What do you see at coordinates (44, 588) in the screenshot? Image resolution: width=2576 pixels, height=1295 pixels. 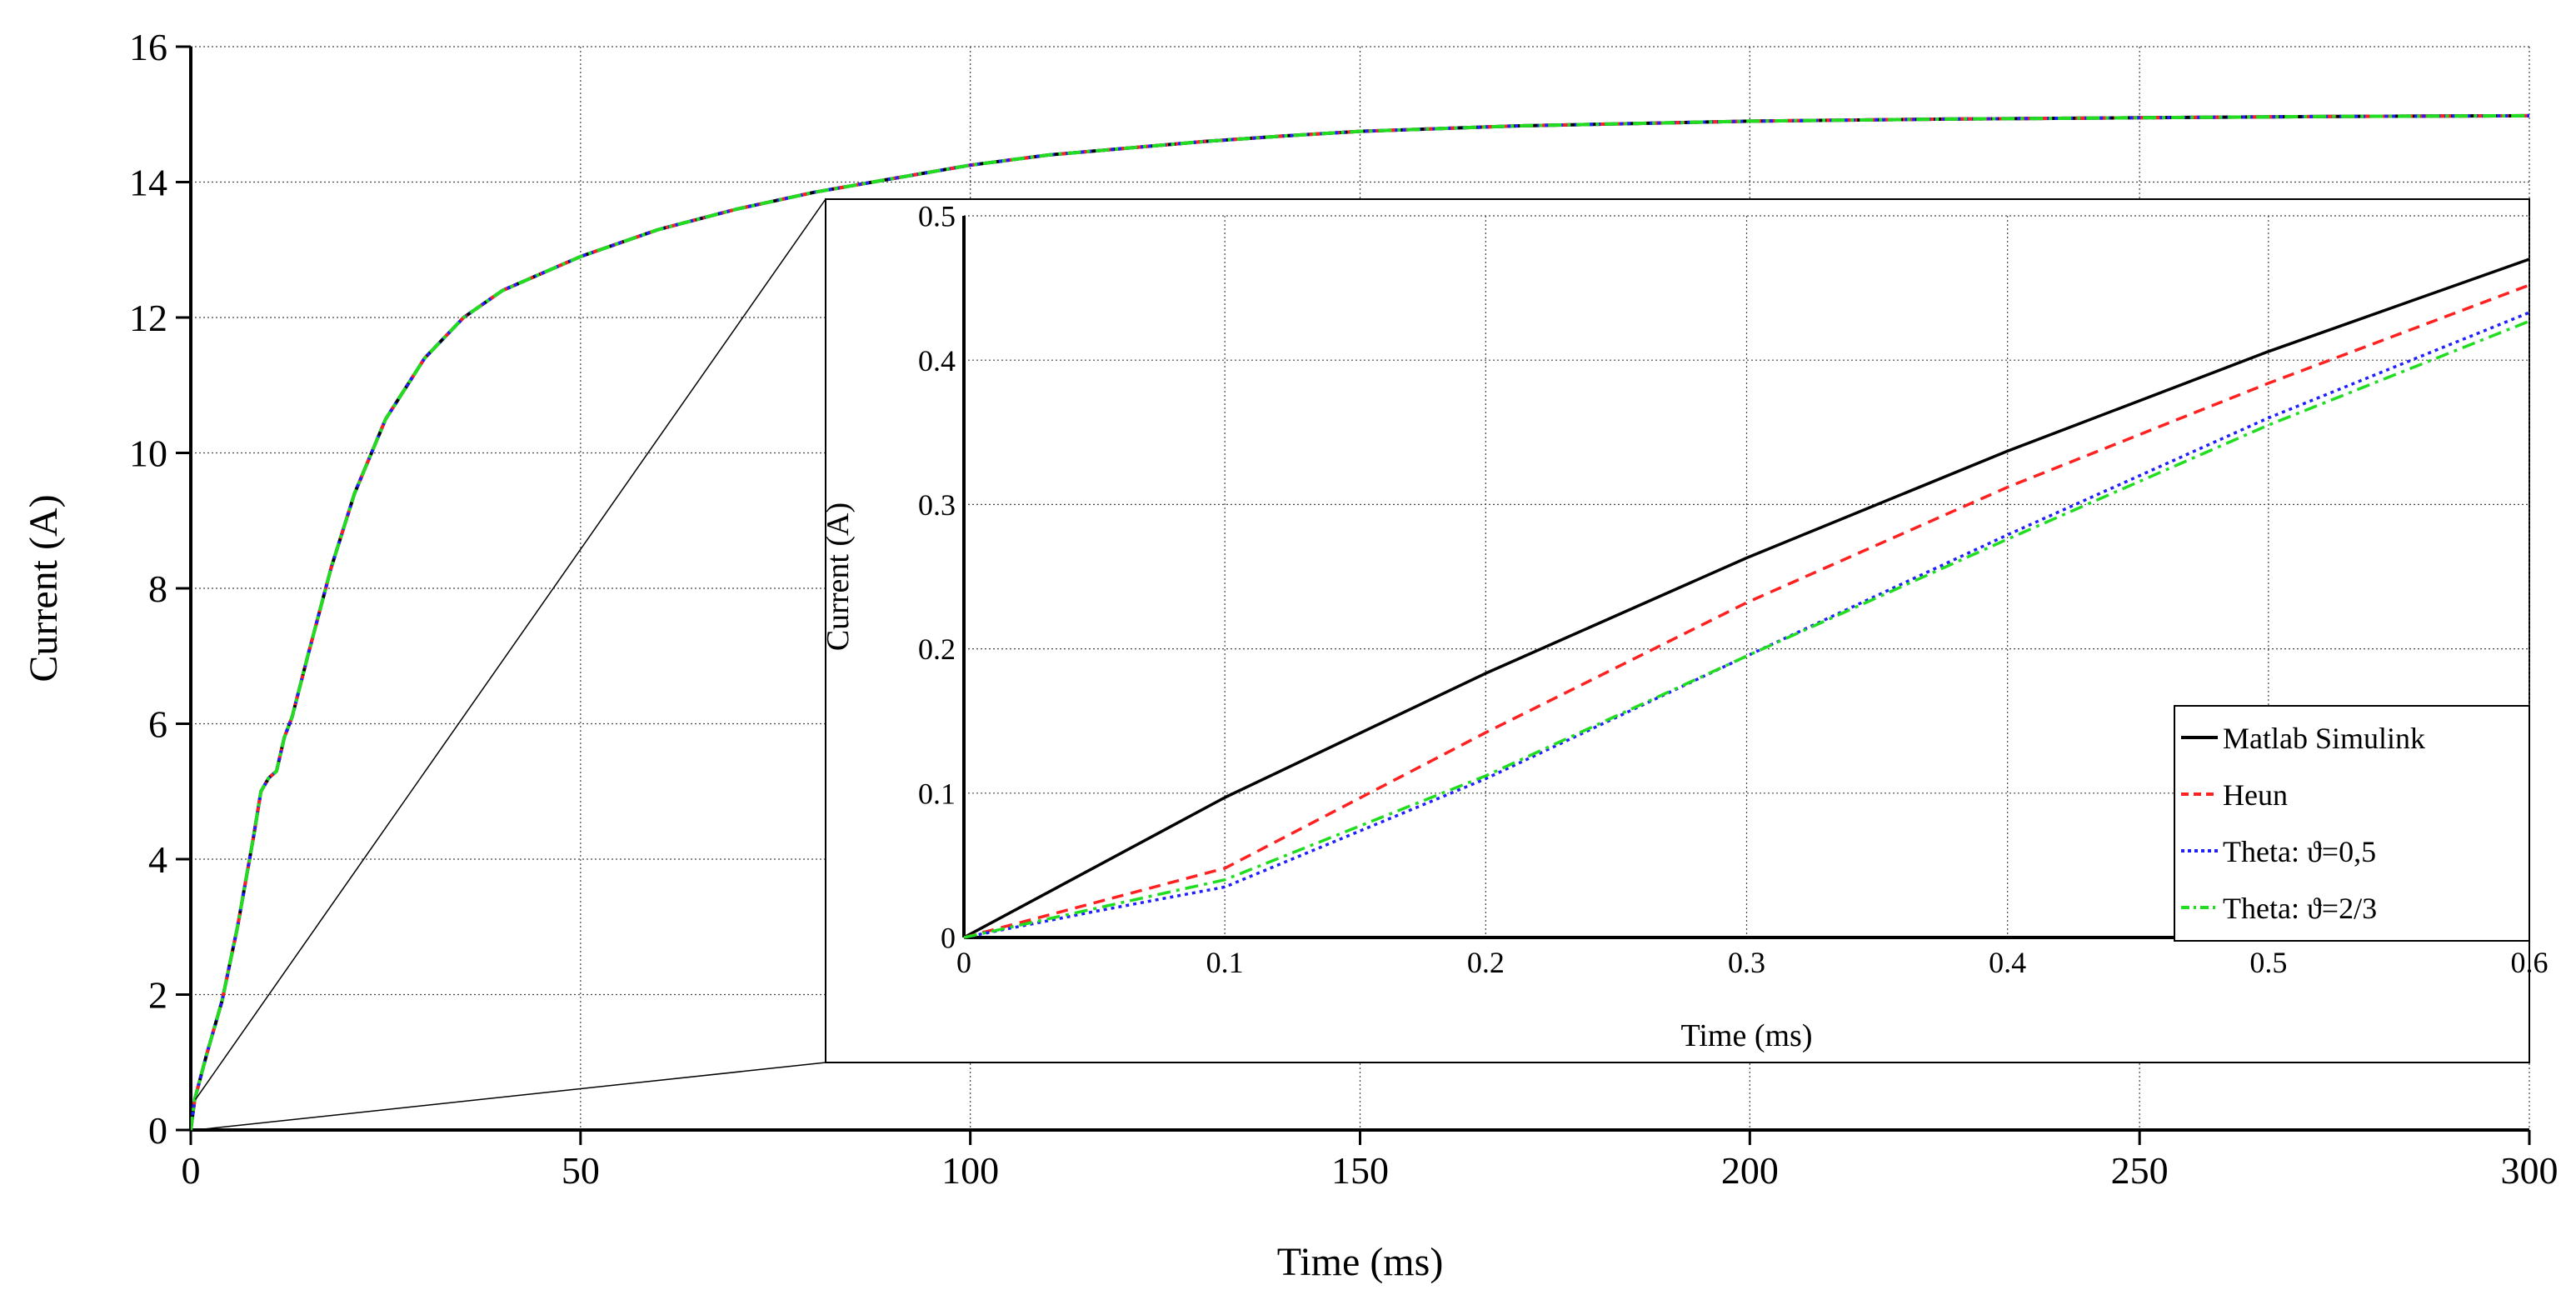 I see `main-y-axis-title: Current (A)` at bounding box center [44, 588].